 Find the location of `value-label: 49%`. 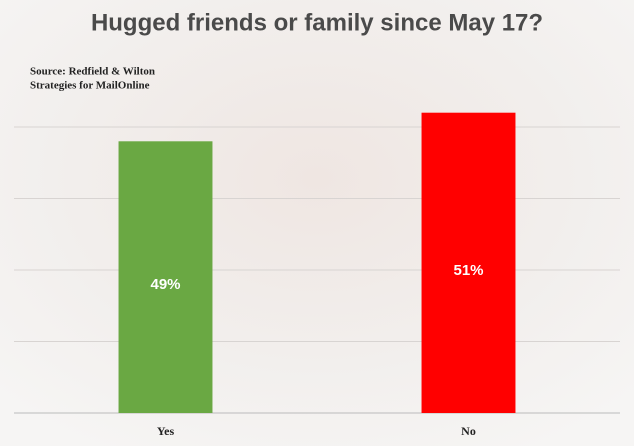

value-label: 49% is located at coordinates (165, 284).